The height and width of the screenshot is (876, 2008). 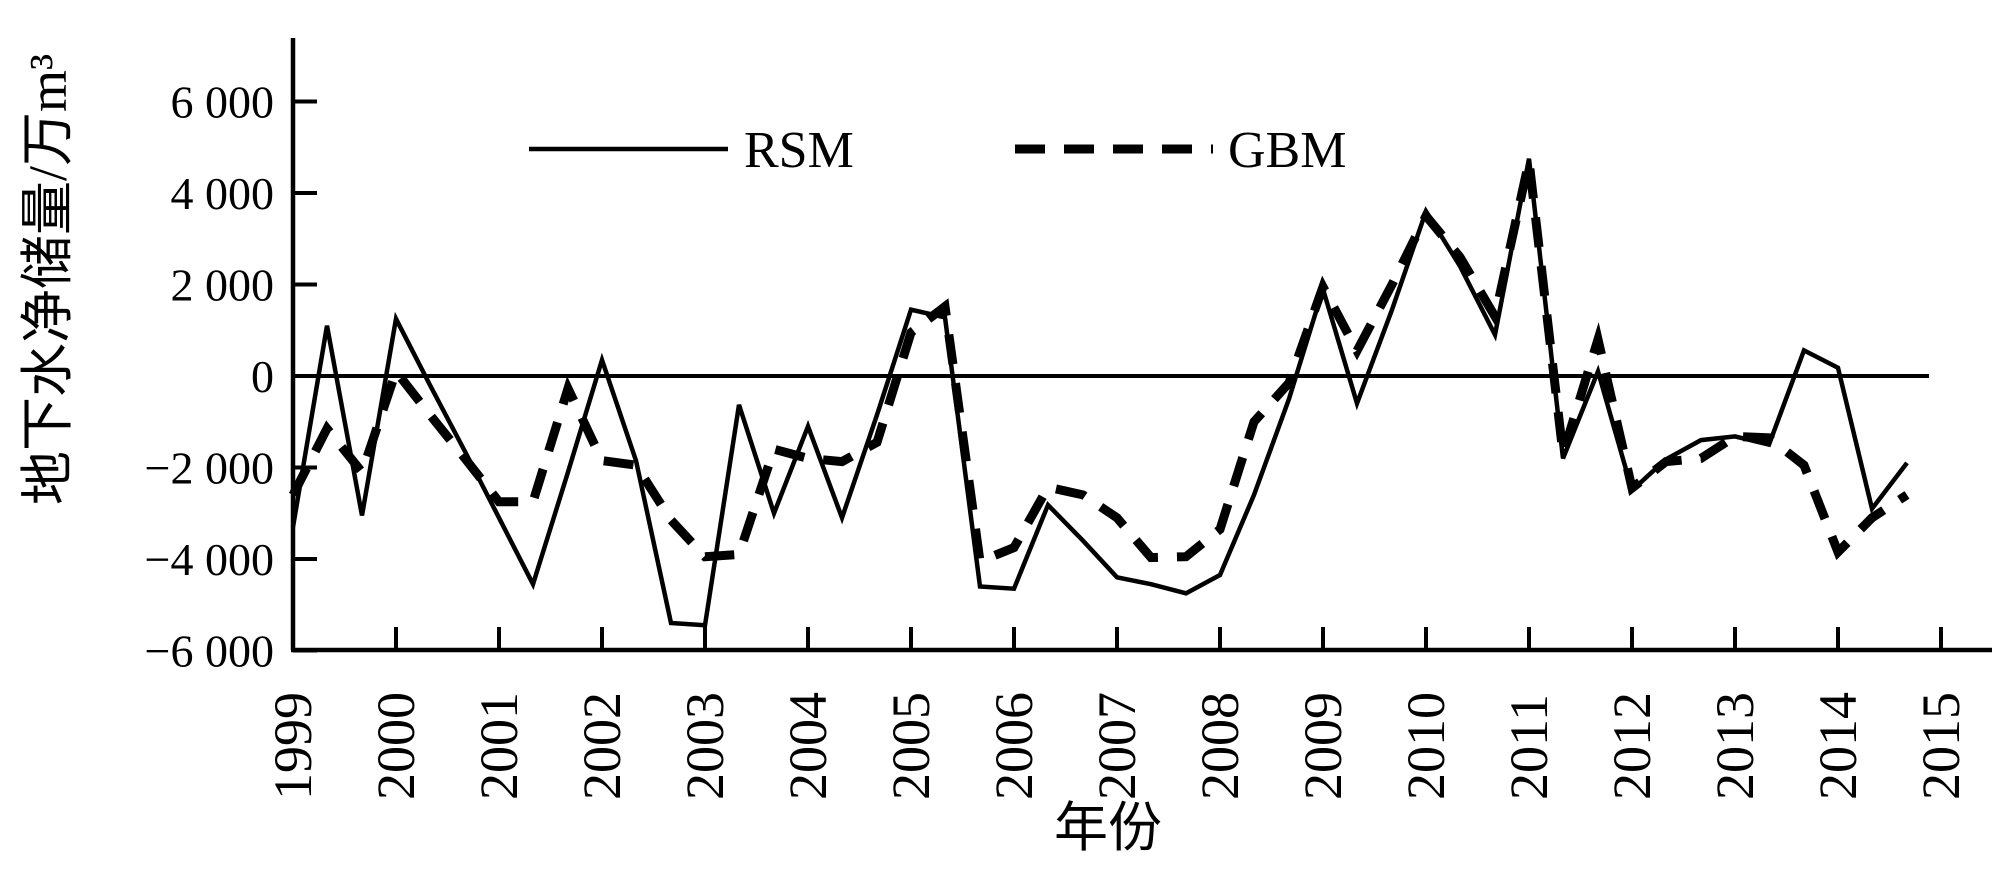 I want to click on x-tick-label-2004: 2004, so click(x=808, y=746).